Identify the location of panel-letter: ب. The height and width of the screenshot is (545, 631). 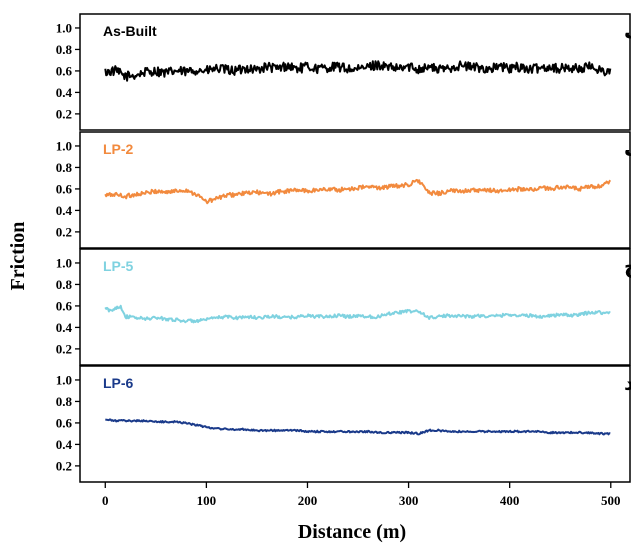
(627, 149).